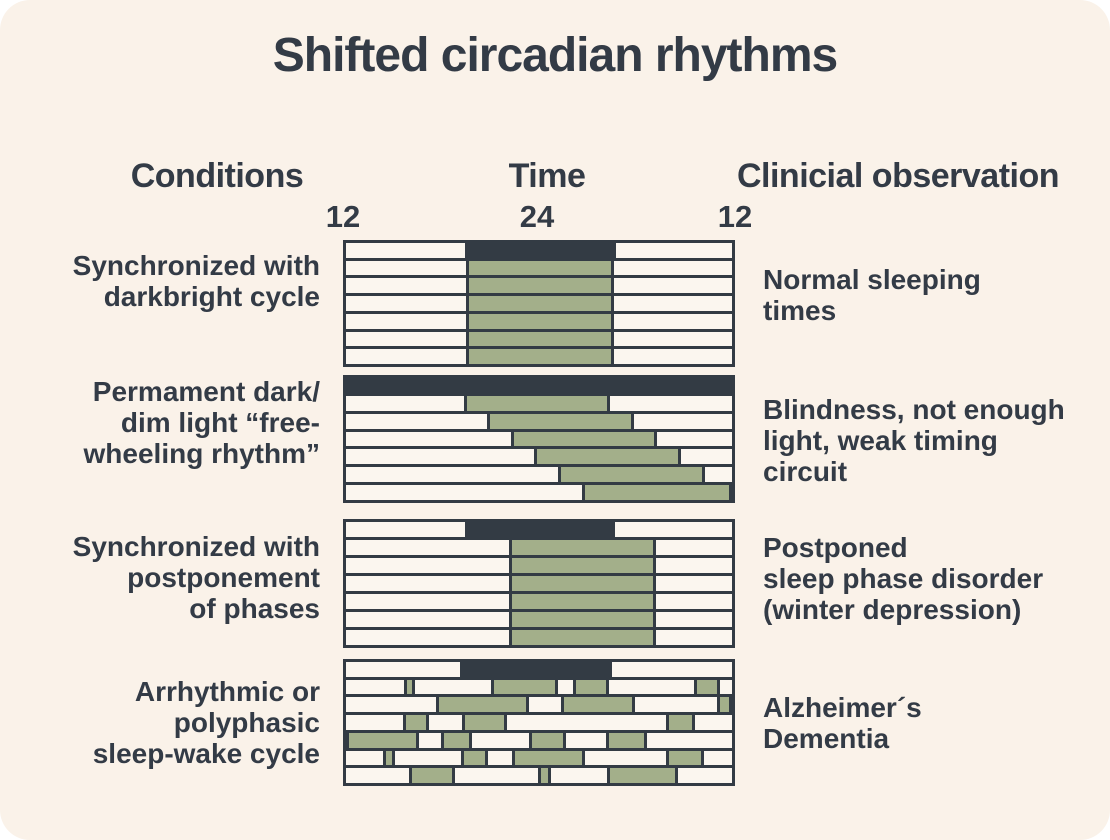 Image resolution: width=1110 pixels, height=840 pixels. I want to click on timeline-panel-free-wheeling, so click(539, 439).